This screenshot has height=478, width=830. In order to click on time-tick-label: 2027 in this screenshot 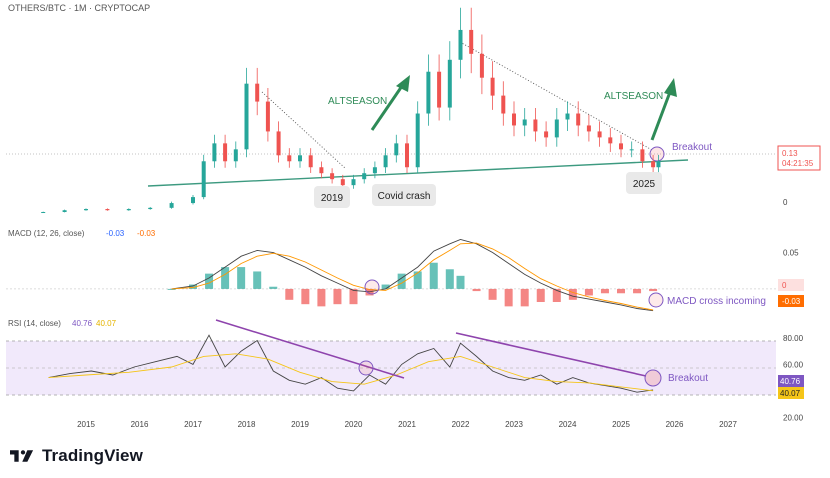, I will do `click(728, 424)`.